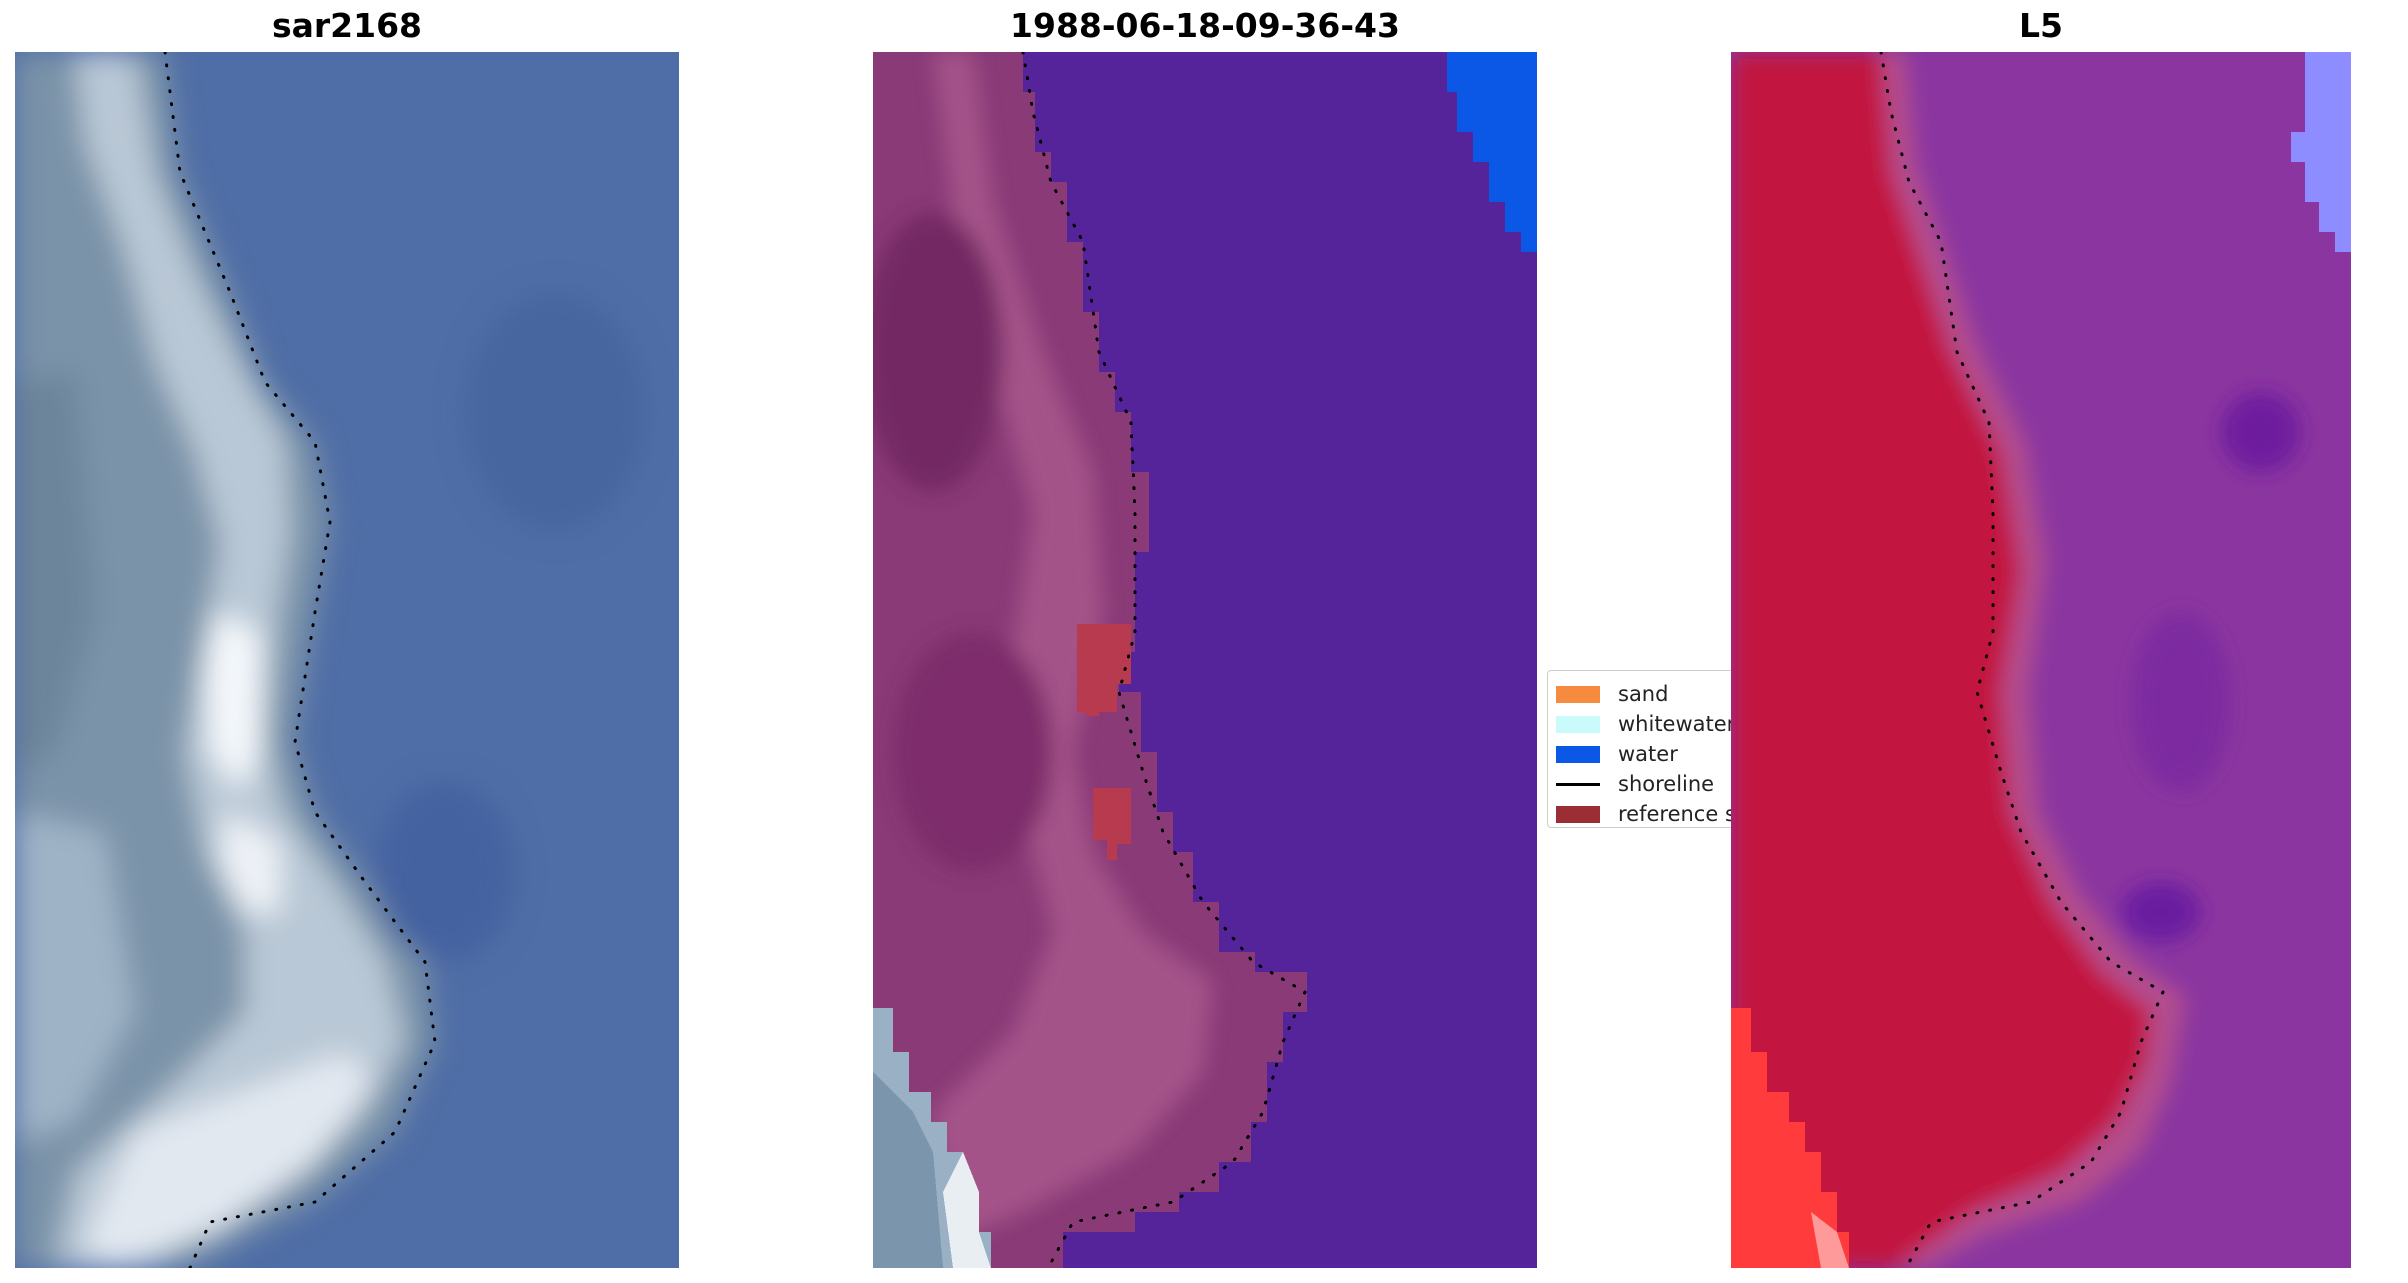  I want to click on legend-swatch-sand, so click(1578, 694).